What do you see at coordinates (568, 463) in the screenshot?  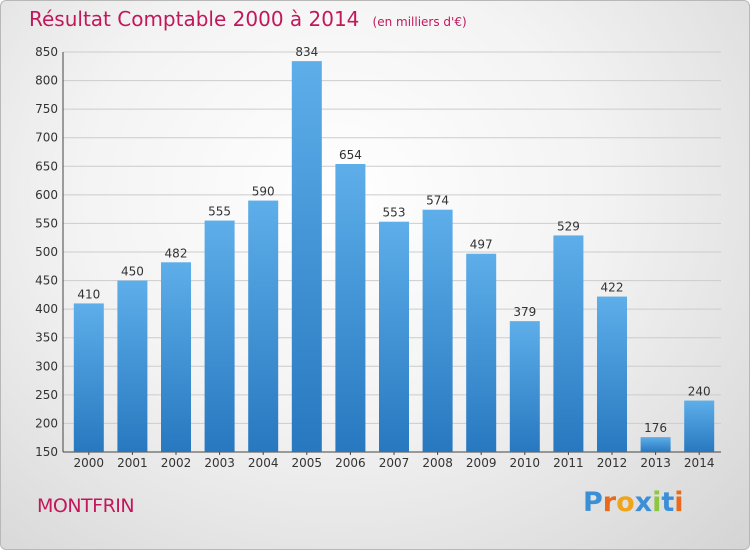 I see `x-tick-label: 2011` at bounding box center [568, 463].